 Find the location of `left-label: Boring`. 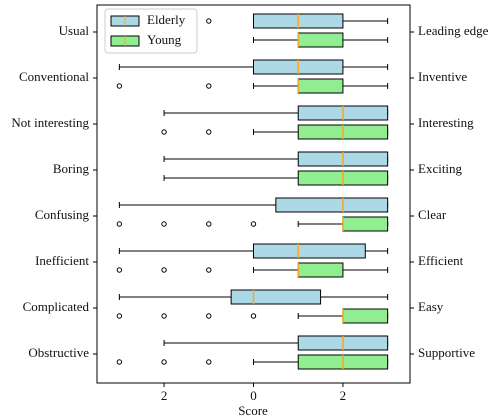

left-label: Boring is located at coordinates (71, 168).